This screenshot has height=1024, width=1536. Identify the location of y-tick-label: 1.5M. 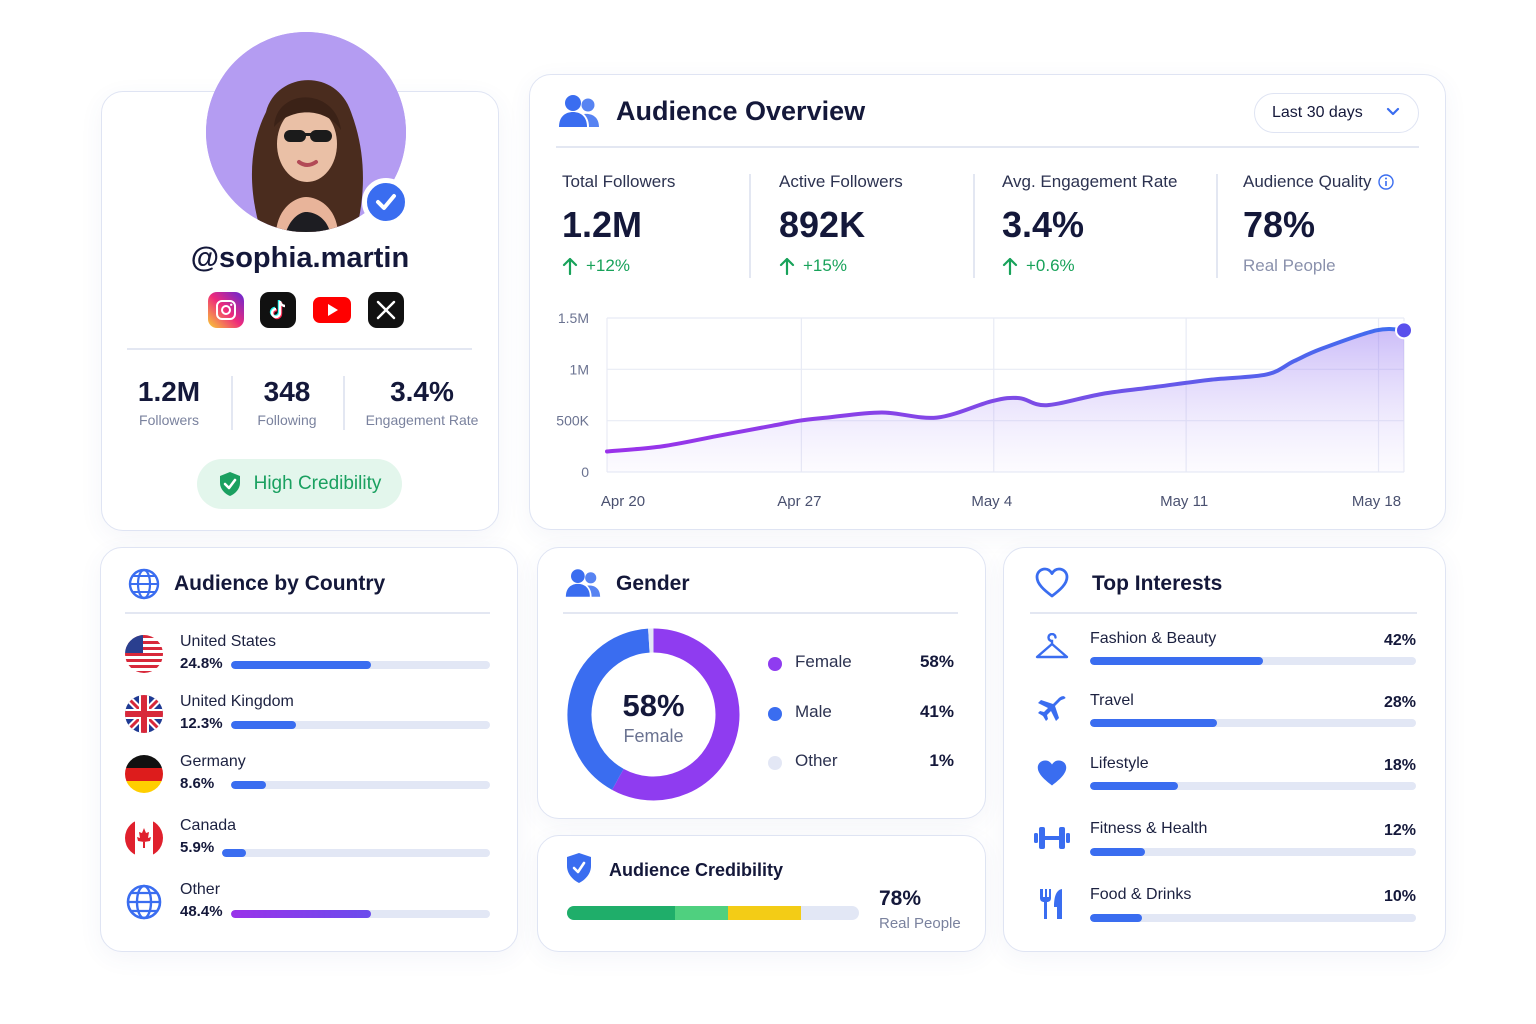
(573, 318).